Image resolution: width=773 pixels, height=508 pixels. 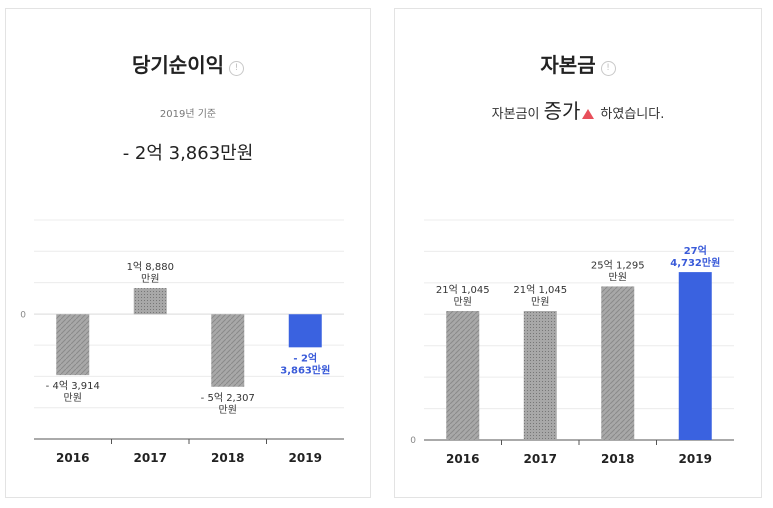 What do you see at coordinates (188, 153) in the screenshot?
I see `net-income-value: - 2억 3,863만원` at bounding box center [188, 153].